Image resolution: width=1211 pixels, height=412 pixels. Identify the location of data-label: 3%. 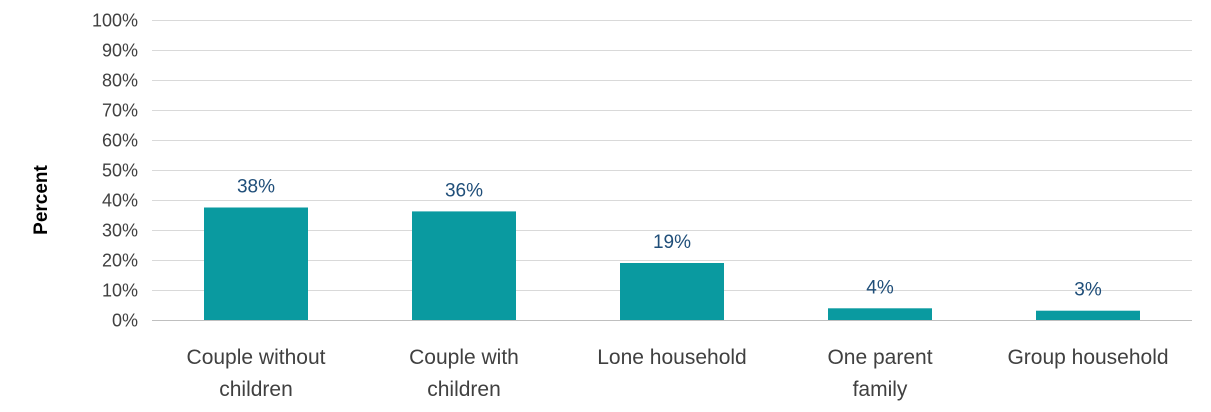
(1088, 290).